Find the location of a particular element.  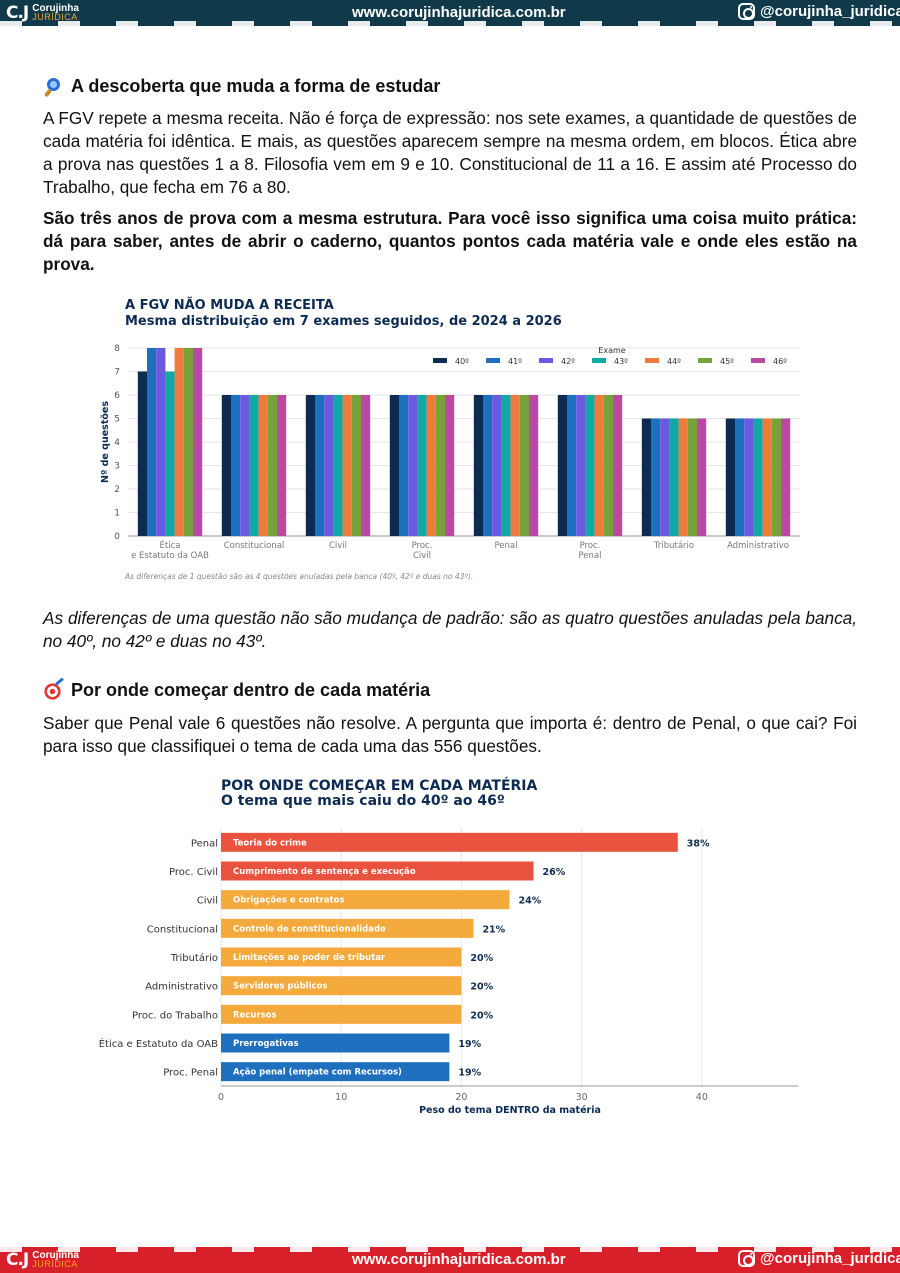

chart-2-title: POR ONDE COMEÇAR EM CADA MATÉRIA is located at coordinates (379, 785).